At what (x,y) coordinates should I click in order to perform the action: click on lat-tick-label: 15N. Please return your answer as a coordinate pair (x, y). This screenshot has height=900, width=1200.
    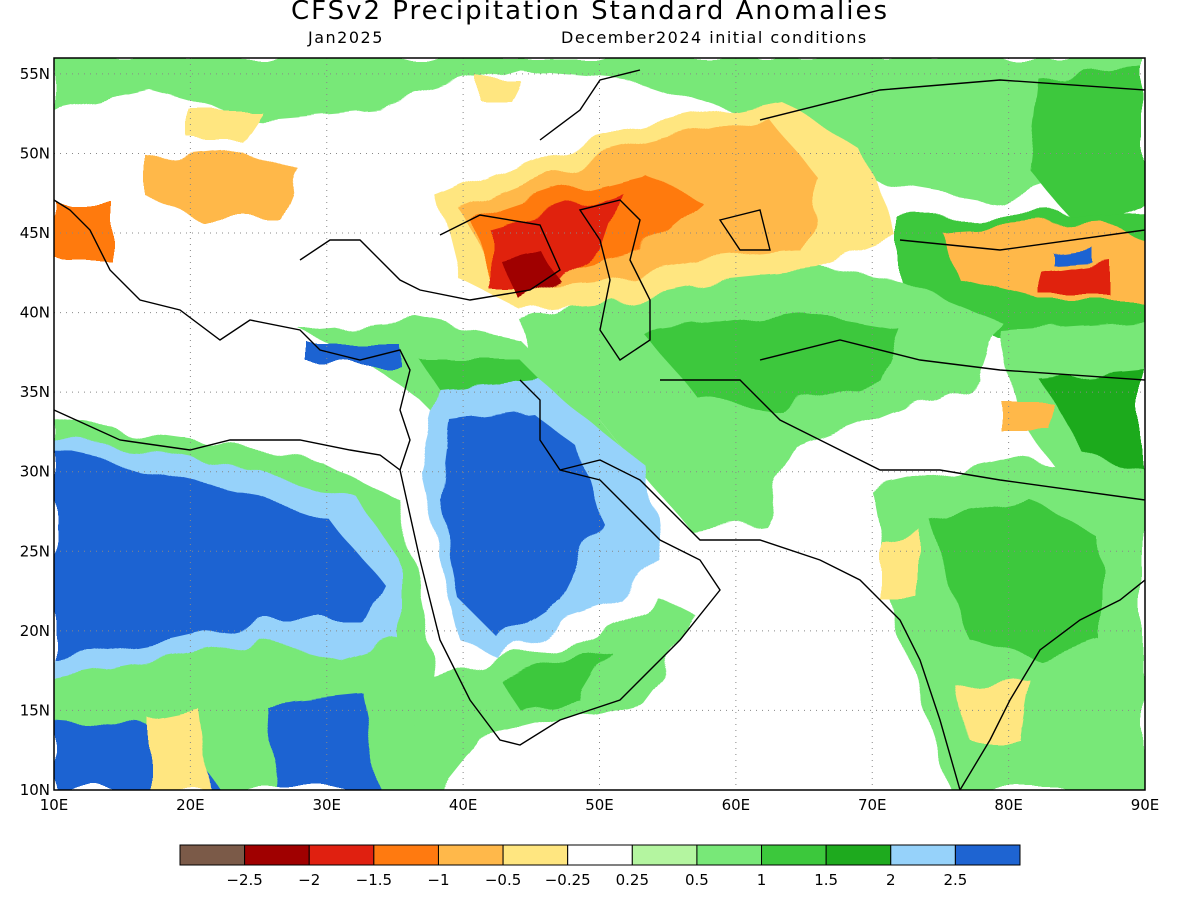
    Looking at the image, I should click on (35, 710).